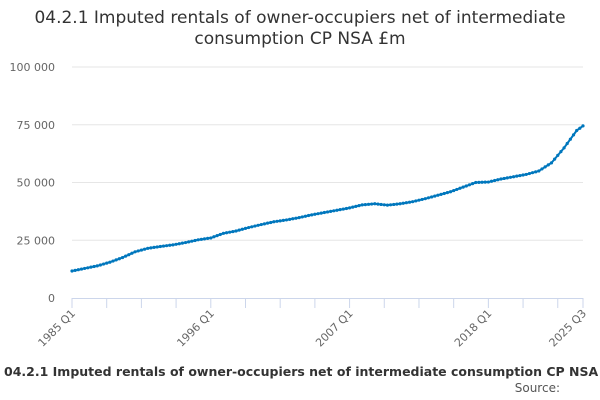  I want to click on y-tick-label: 100 000, so click(33, 67).